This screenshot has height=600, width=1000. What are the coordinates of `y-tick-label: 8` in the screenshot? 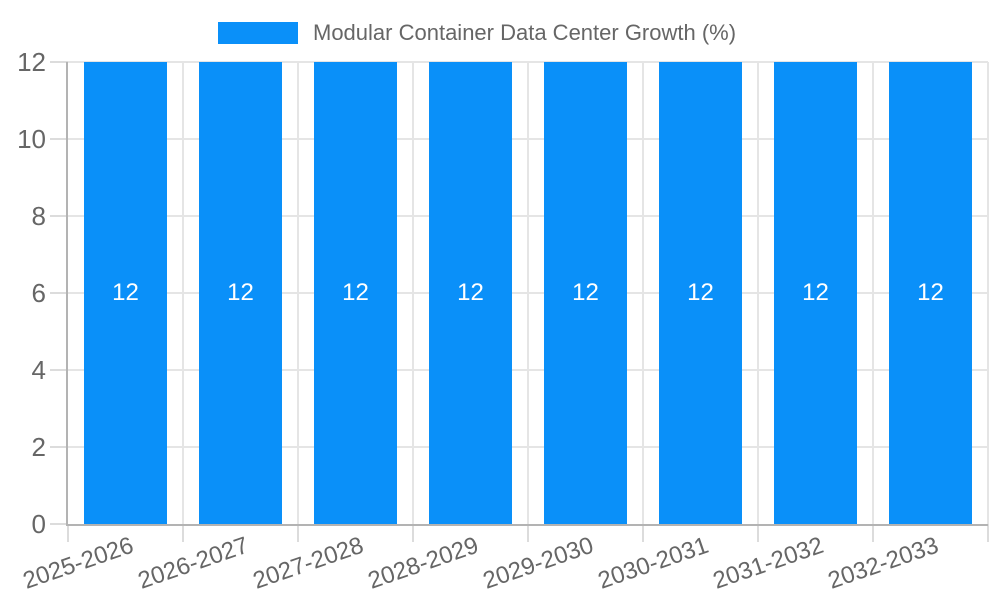 It's located at (38, 216).